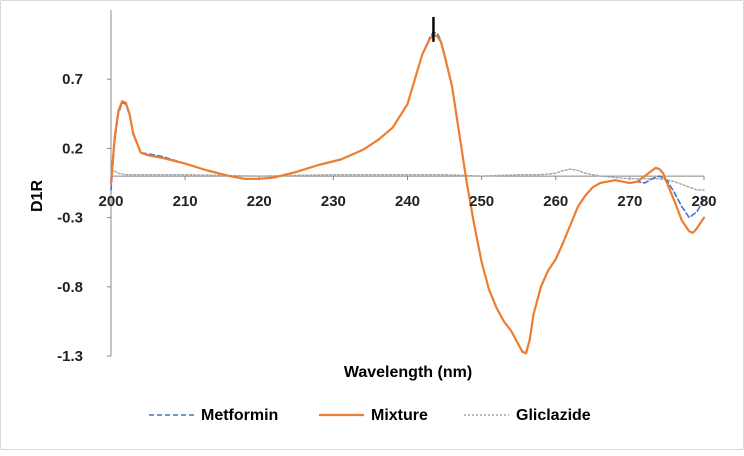 The width and height of the screenshot is (744, 456). What do you see at coordinates (185, 201) in the screenshot?
I see `x-tick-label: 210` at bounding box center [185, 201].